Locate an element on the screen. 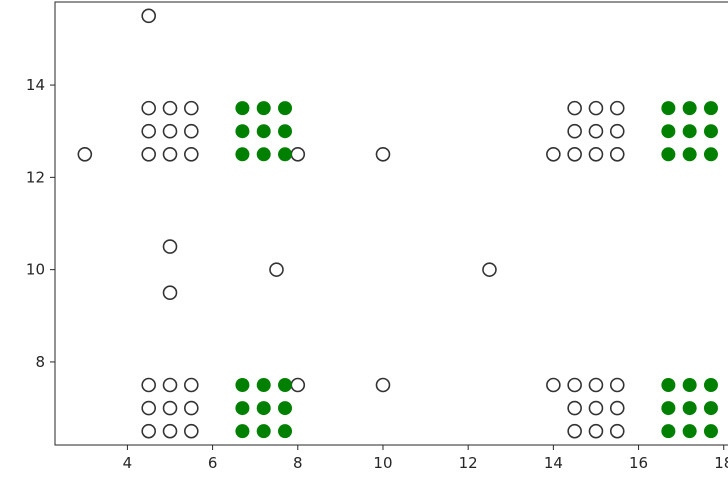 This screenshot has width=728, height=486. x-tick-label: 6 is located at coordinates (213, 463).